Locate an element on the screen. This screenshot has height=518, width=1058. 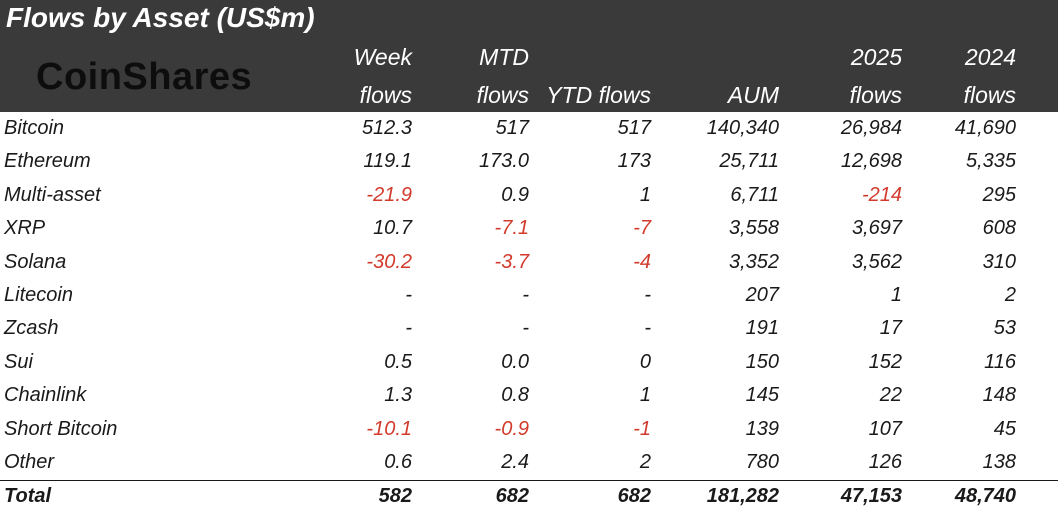
2024-flows-cell: 2 is located at coordinates (1010, 295).